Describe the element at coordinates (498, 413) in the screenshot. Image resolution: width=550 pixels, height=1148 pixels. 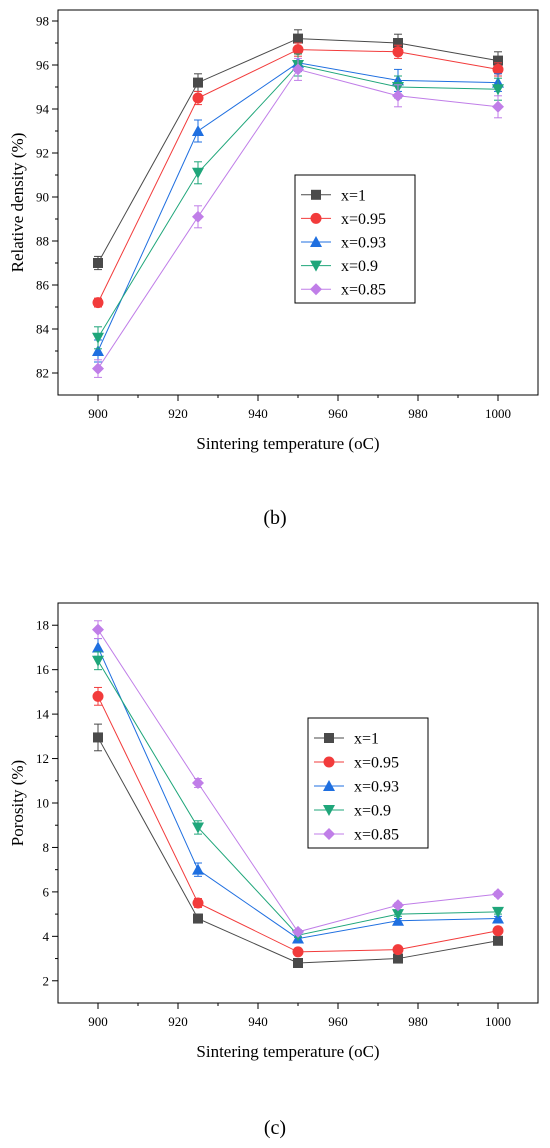
I see `x-tick-label: 1000` at that location.